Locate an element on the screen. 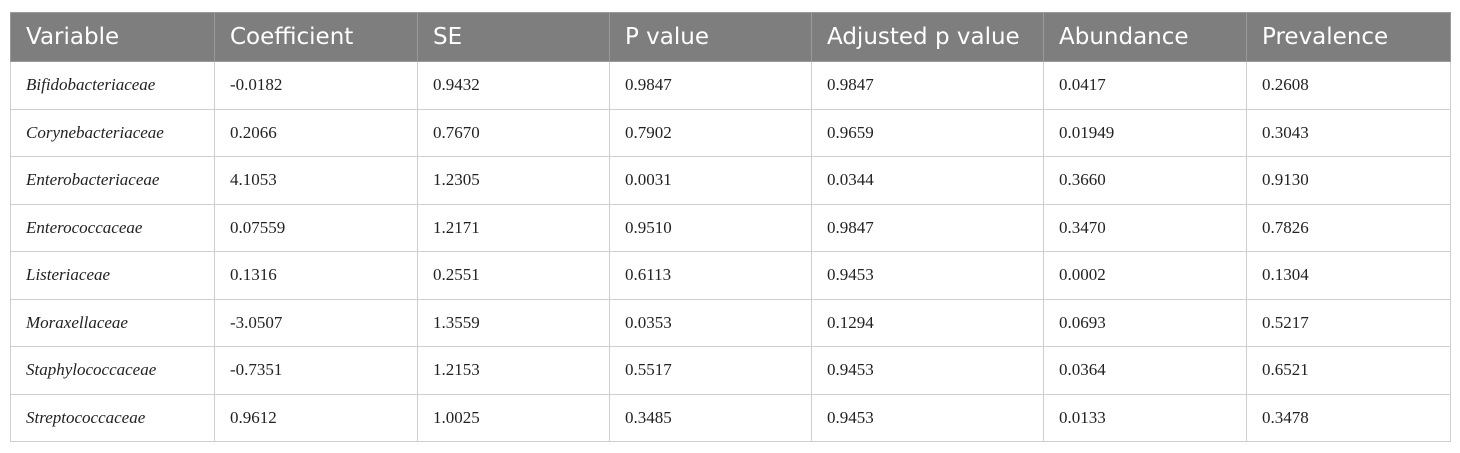 The image size is (1460, 453). variable-cell: Bifidobacteriaceae is located at coordinates (112, 85).